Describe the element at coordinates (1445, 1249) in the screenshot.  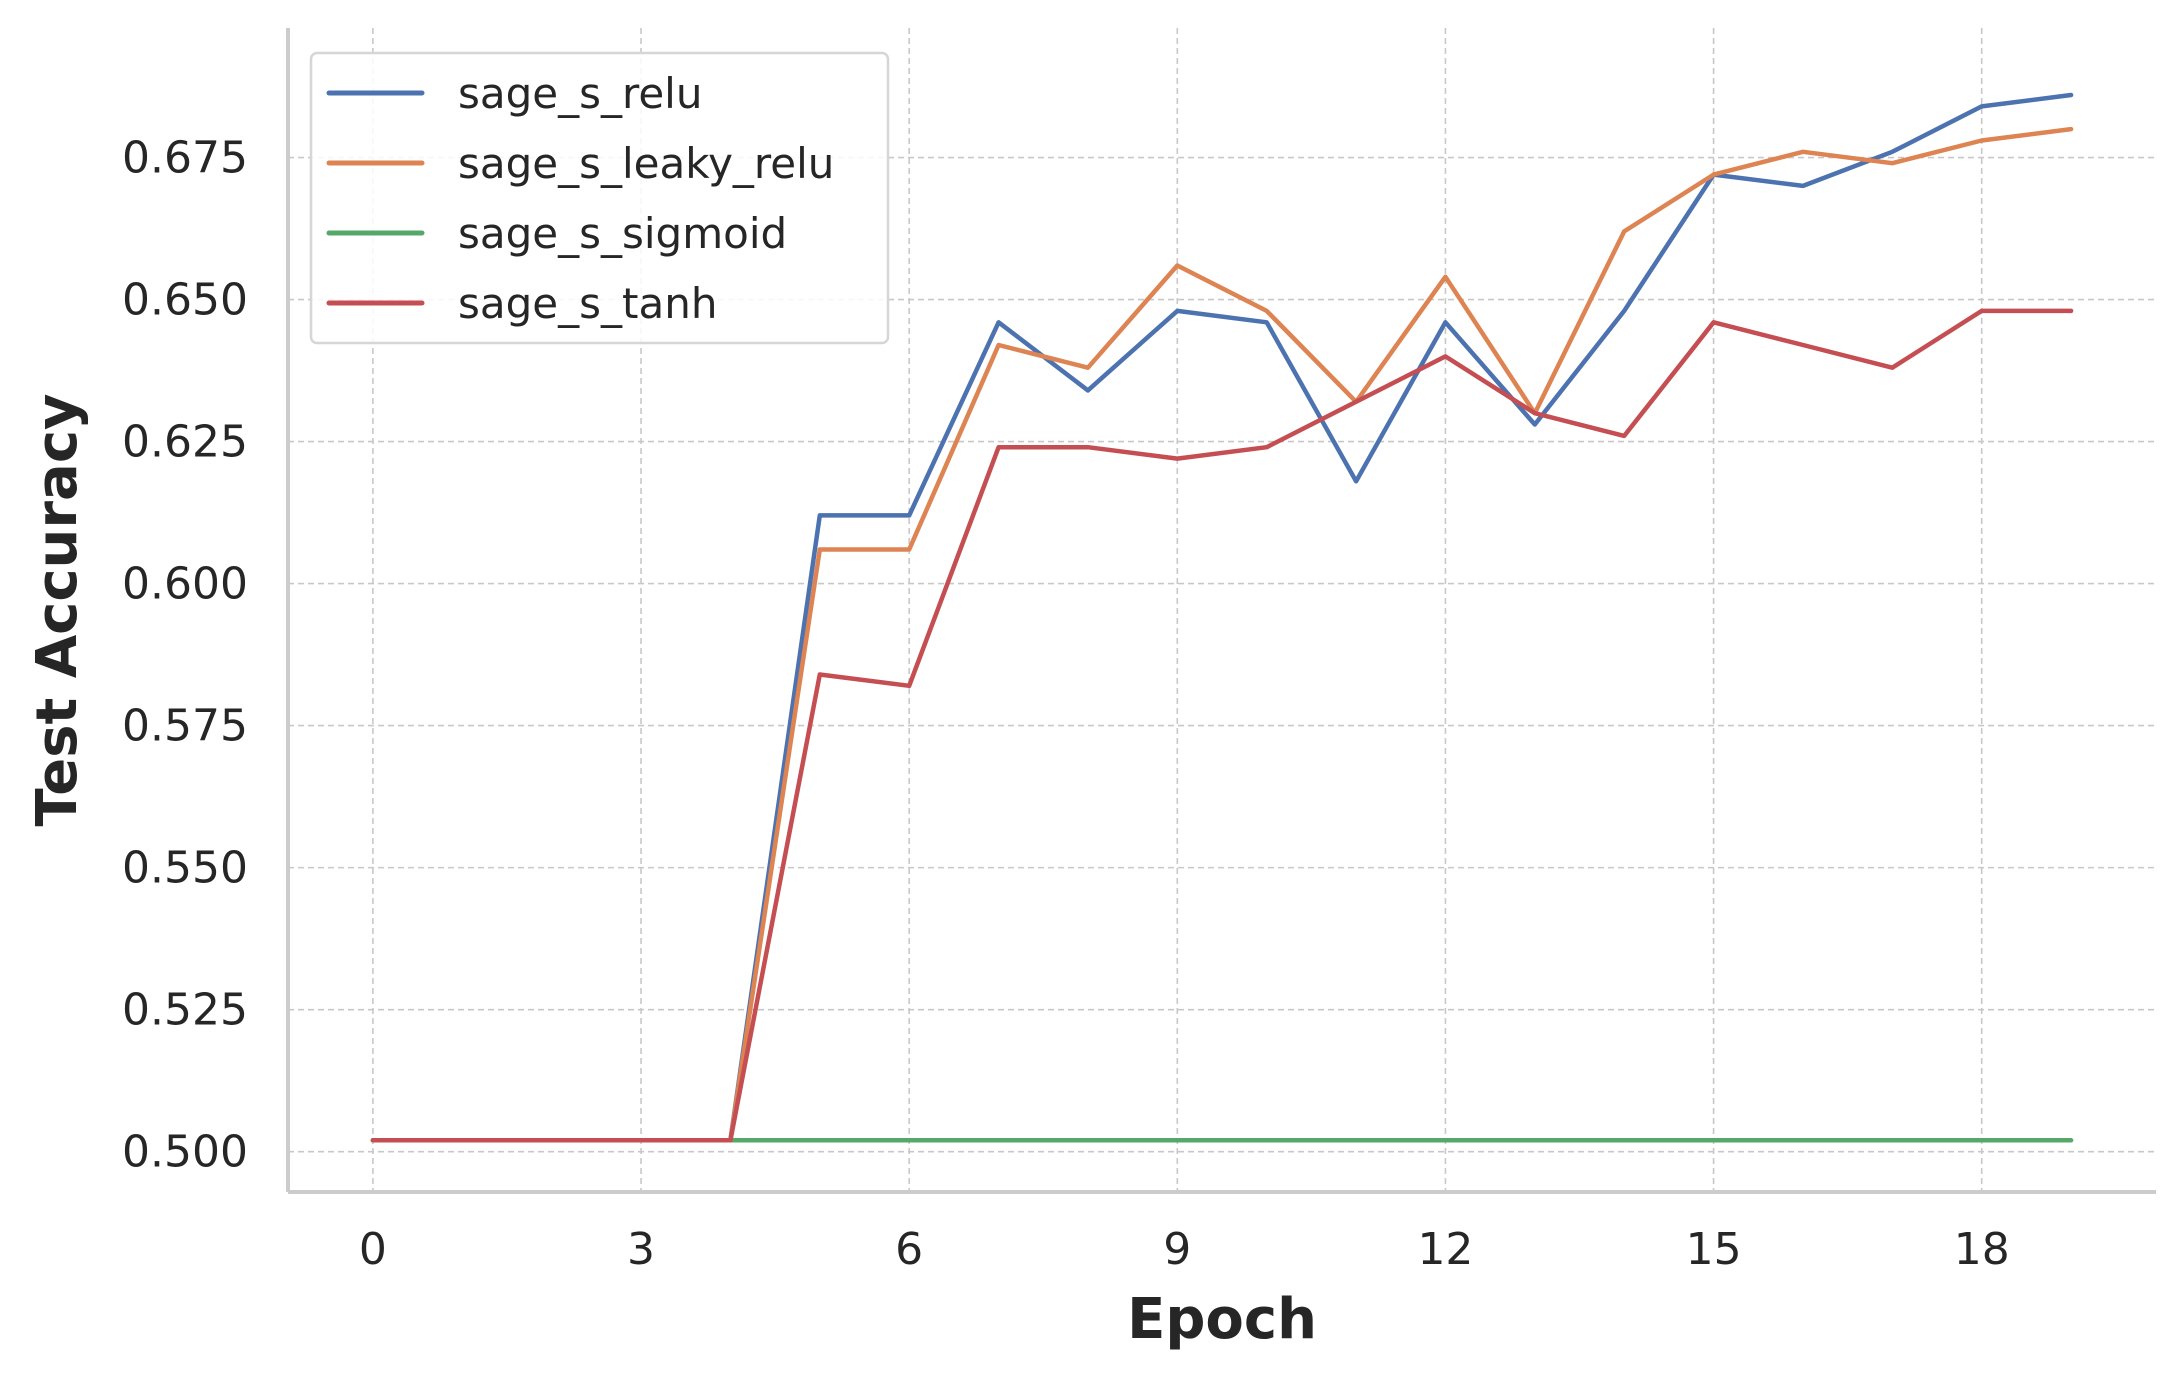
I see `x-tick-label: 12` at that location.